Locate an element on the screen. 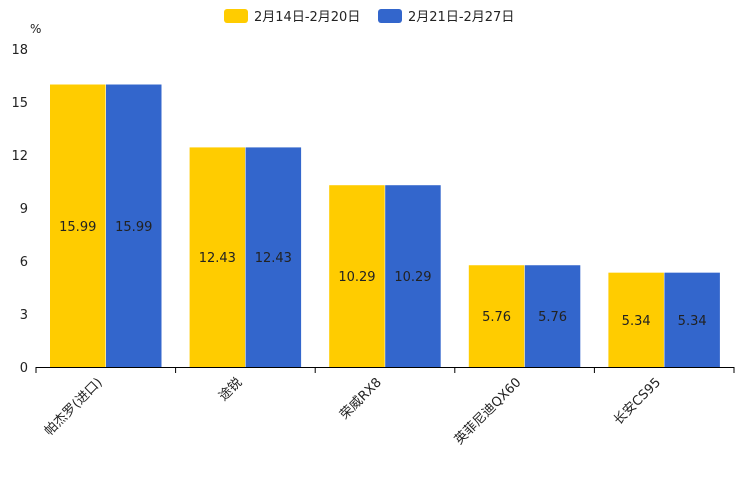  y-tick-label: 12 is located at coordinates (19, 156).